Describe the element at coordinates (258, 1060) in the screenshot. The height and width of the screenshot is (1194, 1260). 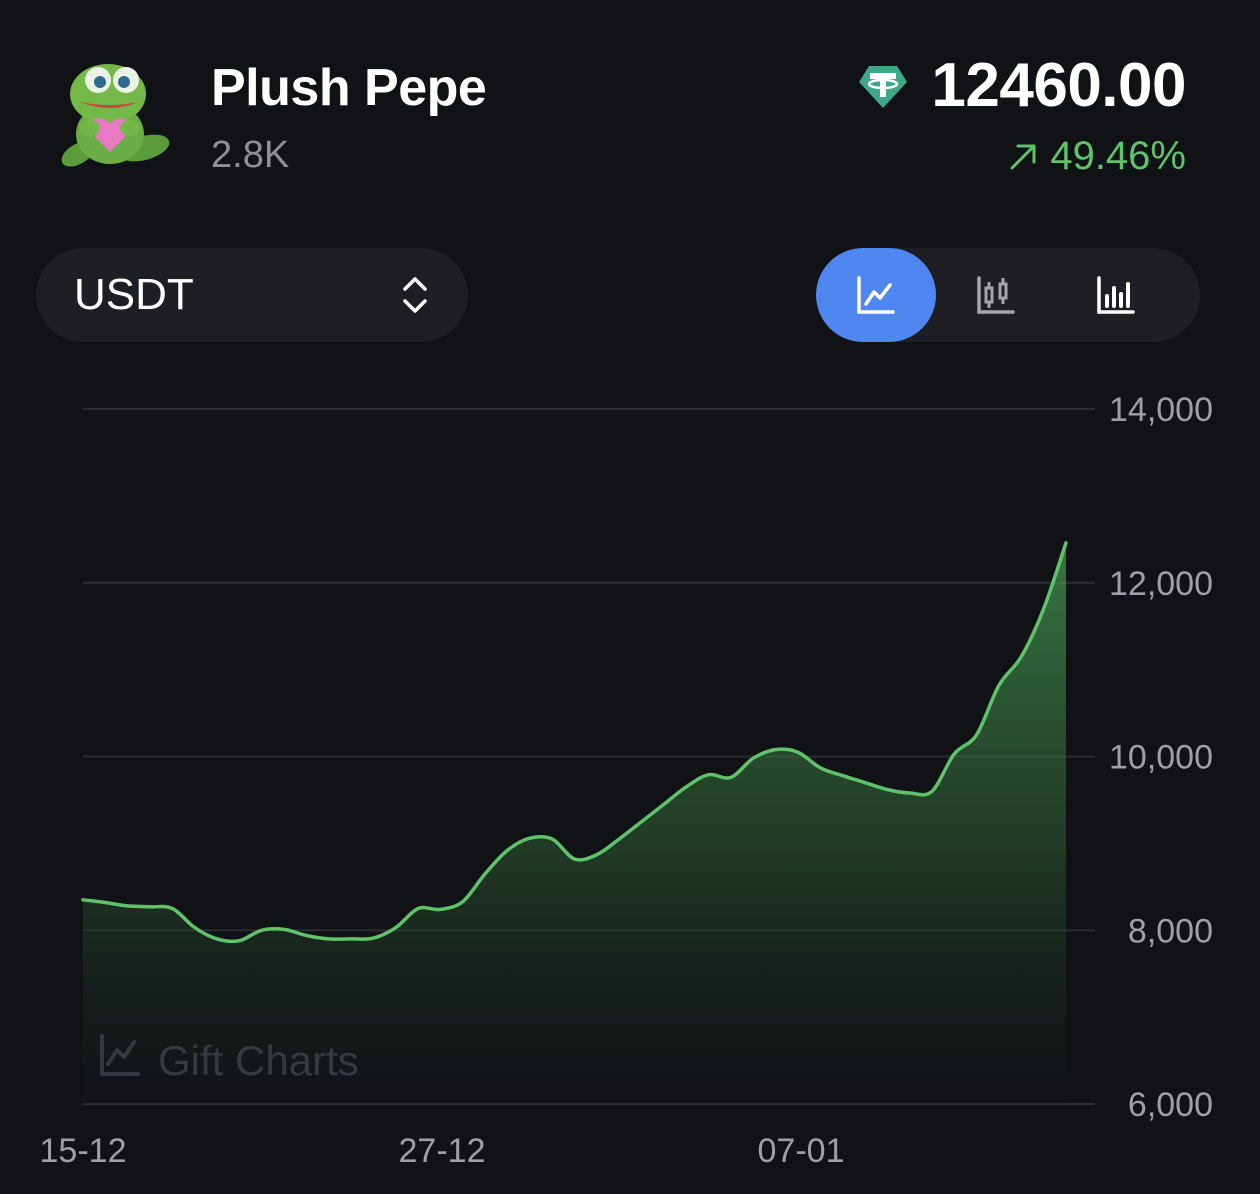
I see `watermark-text: Gift Charts` at that location.